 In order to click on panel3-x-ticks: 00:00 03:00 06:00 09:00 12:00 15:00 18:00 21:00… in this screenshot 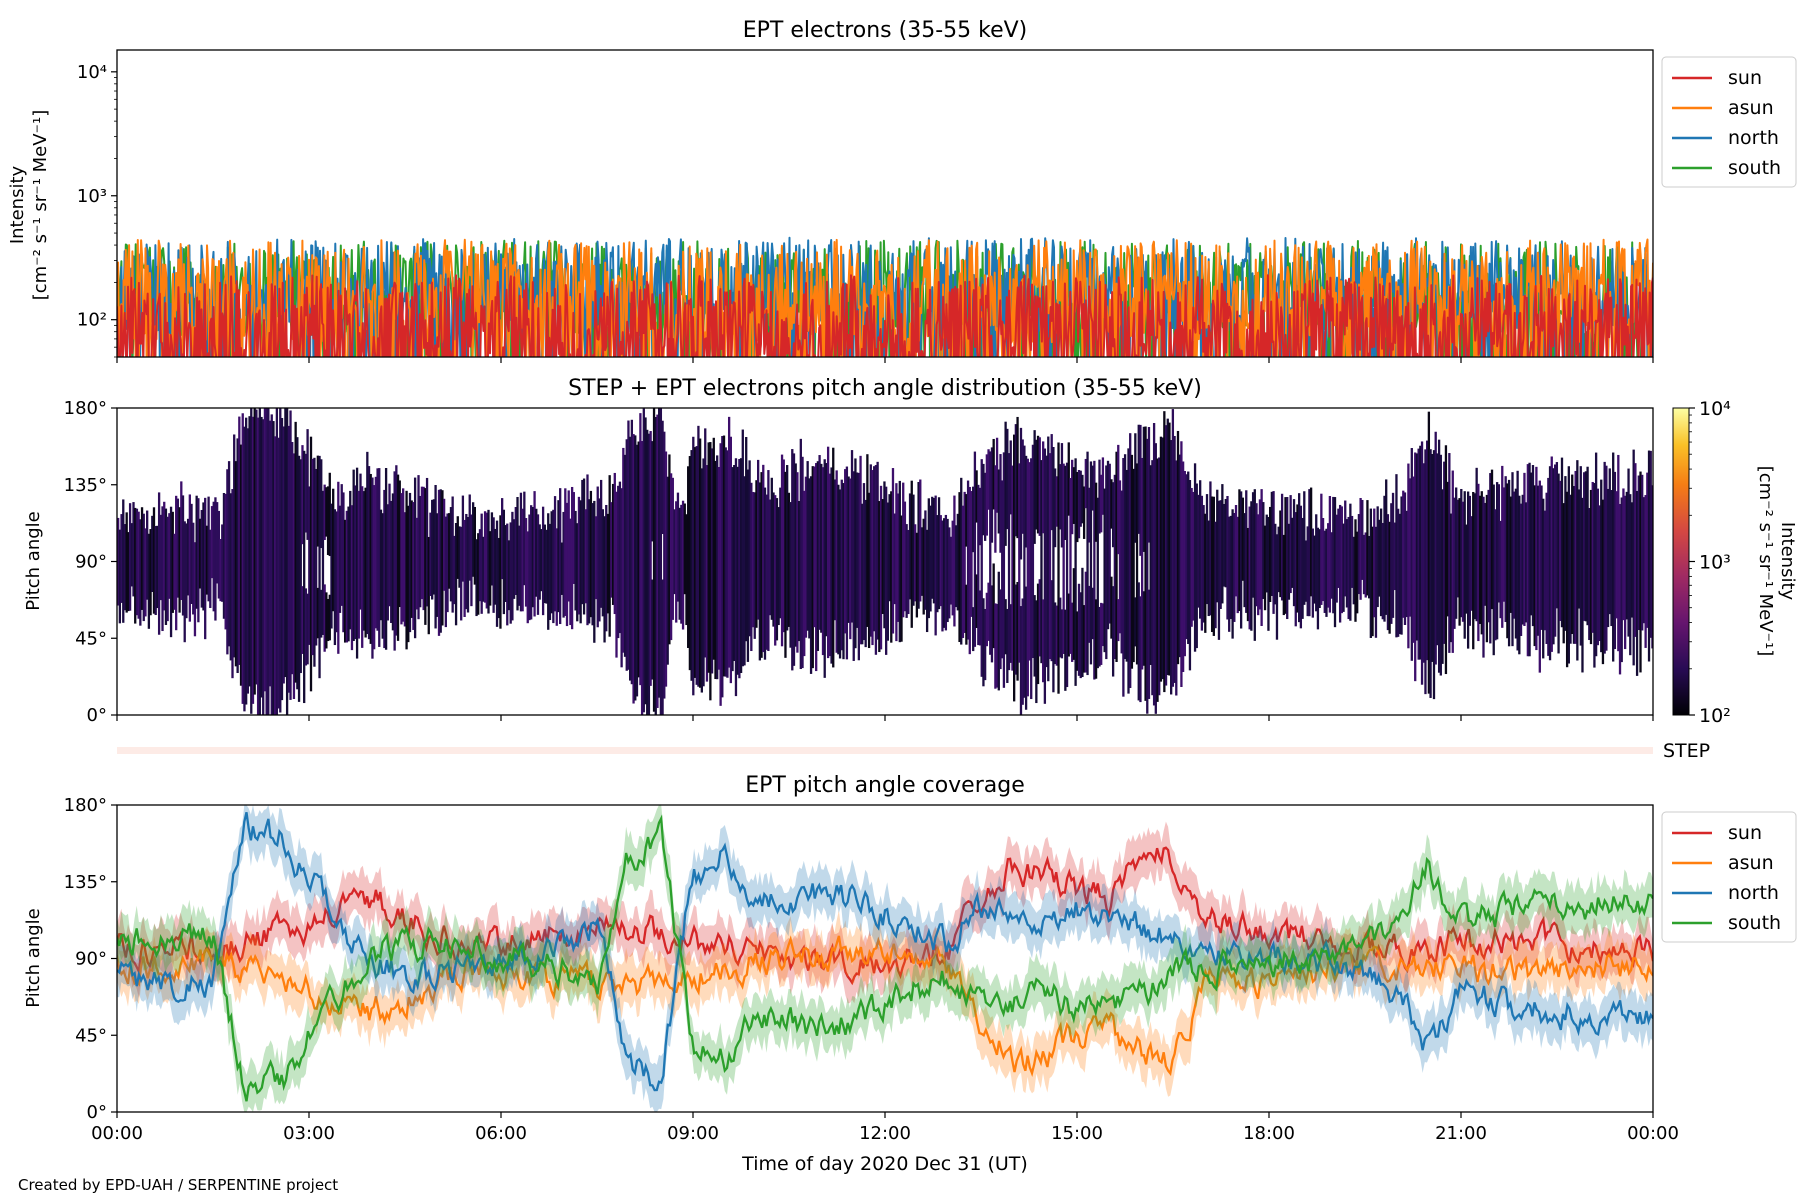, I will do `click(885, 1128)`.